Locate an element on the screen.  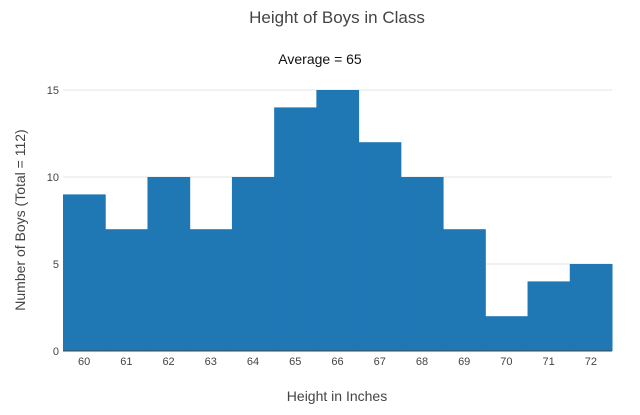
x-tick-label: 66 is located at coordinates (337, 362).